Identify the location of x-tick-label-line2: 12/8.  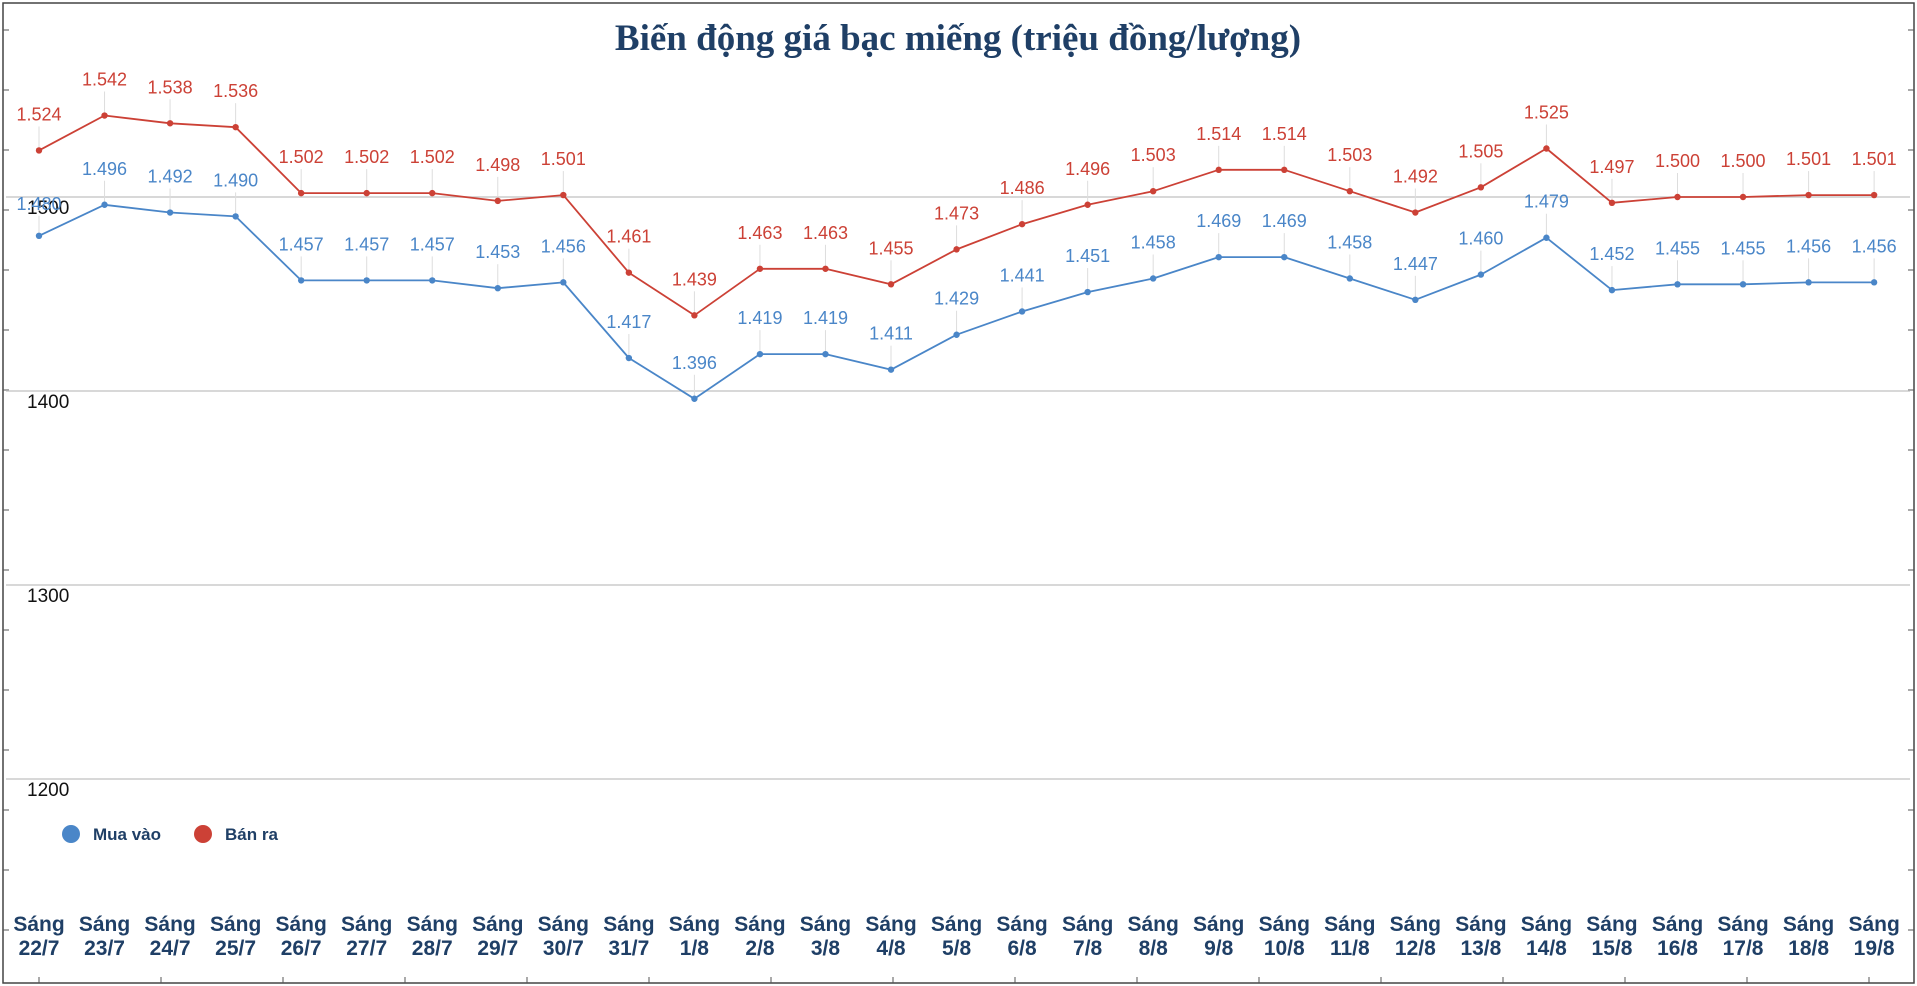
(1415, 948).